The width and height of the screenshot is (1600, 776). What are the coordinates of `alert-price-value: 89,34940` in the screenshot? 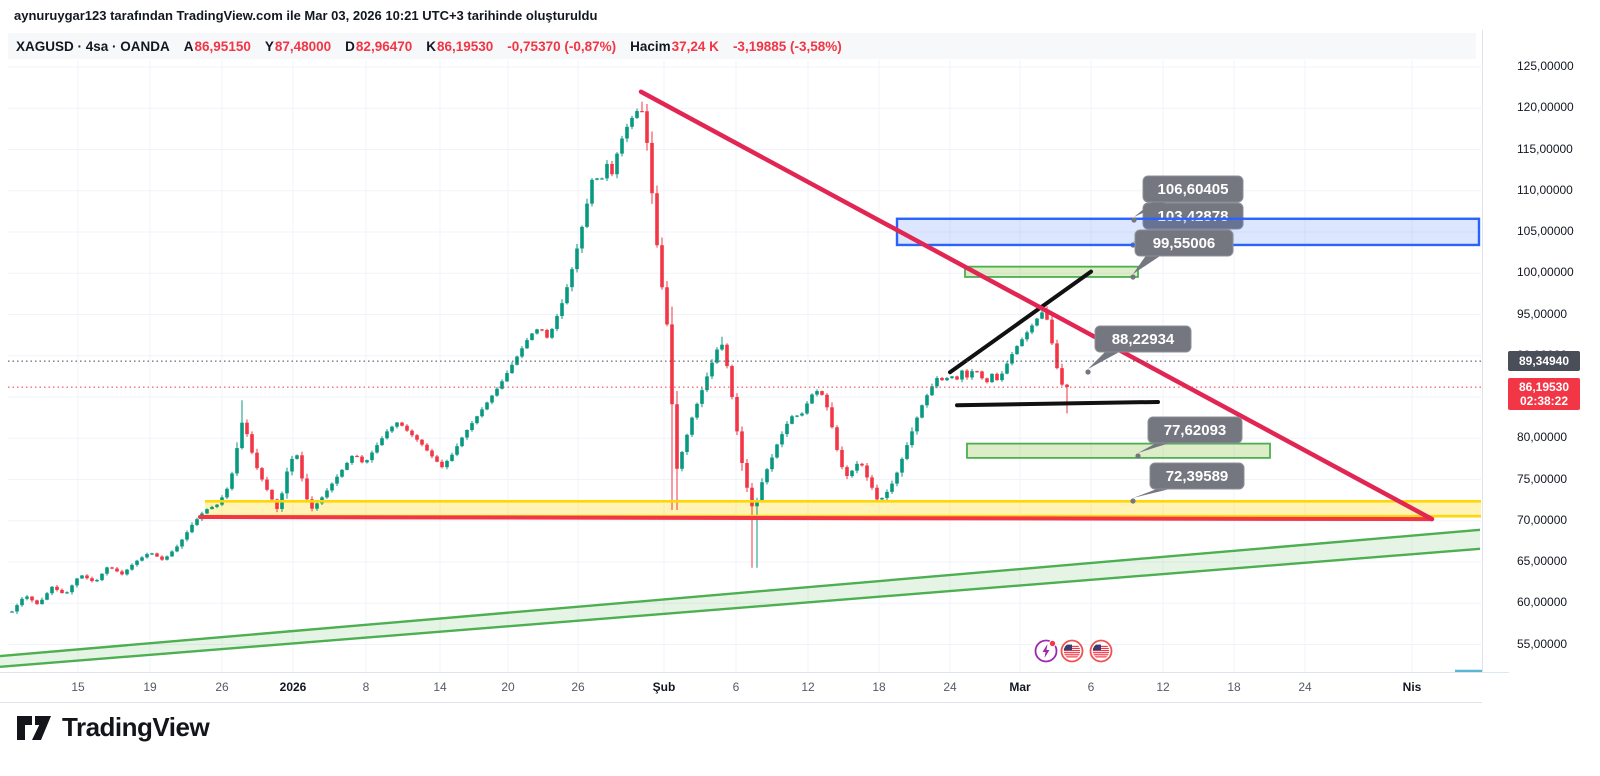 It's located at (1544, 361).